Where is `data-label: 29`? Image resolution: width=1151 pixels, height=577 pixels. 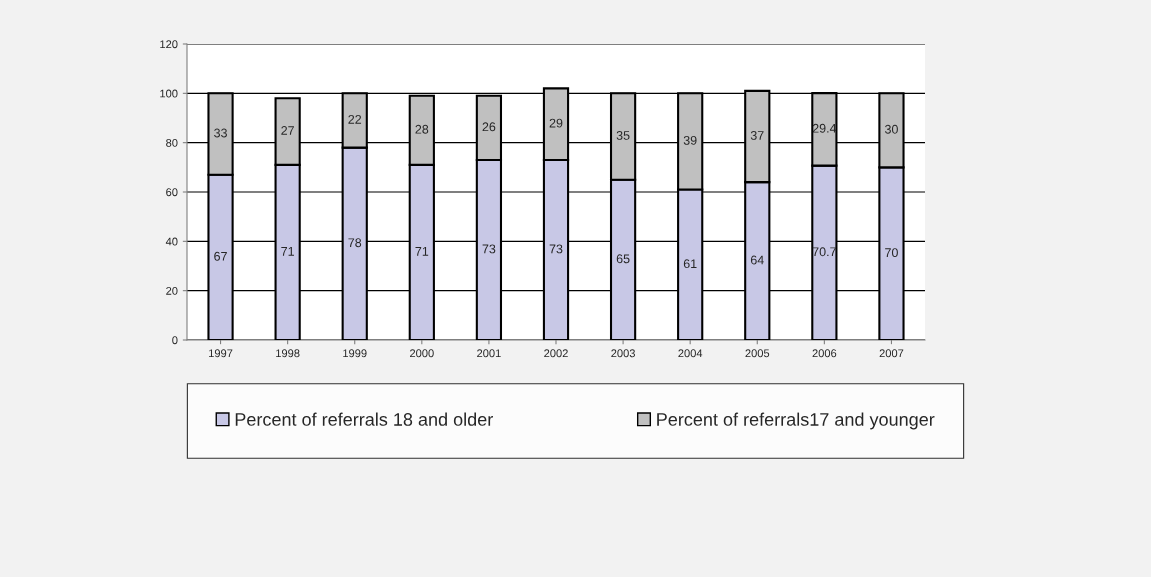
data-label: 29 is located at coordinates (556, 123).